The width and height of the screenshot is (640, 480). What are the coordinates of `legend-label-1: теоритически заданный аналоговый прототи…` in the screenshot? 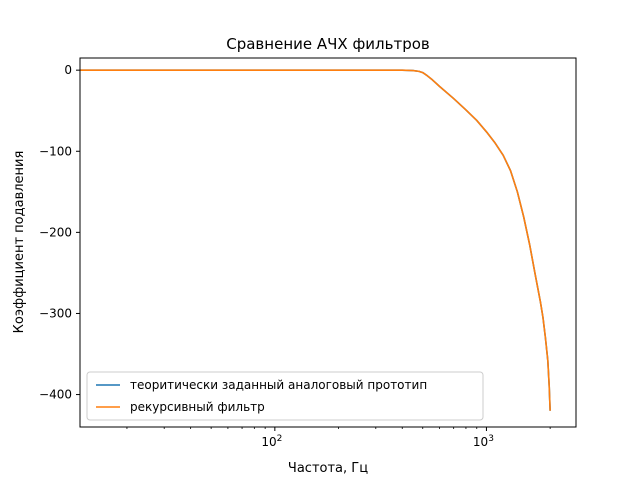 It's located at (278, 385).